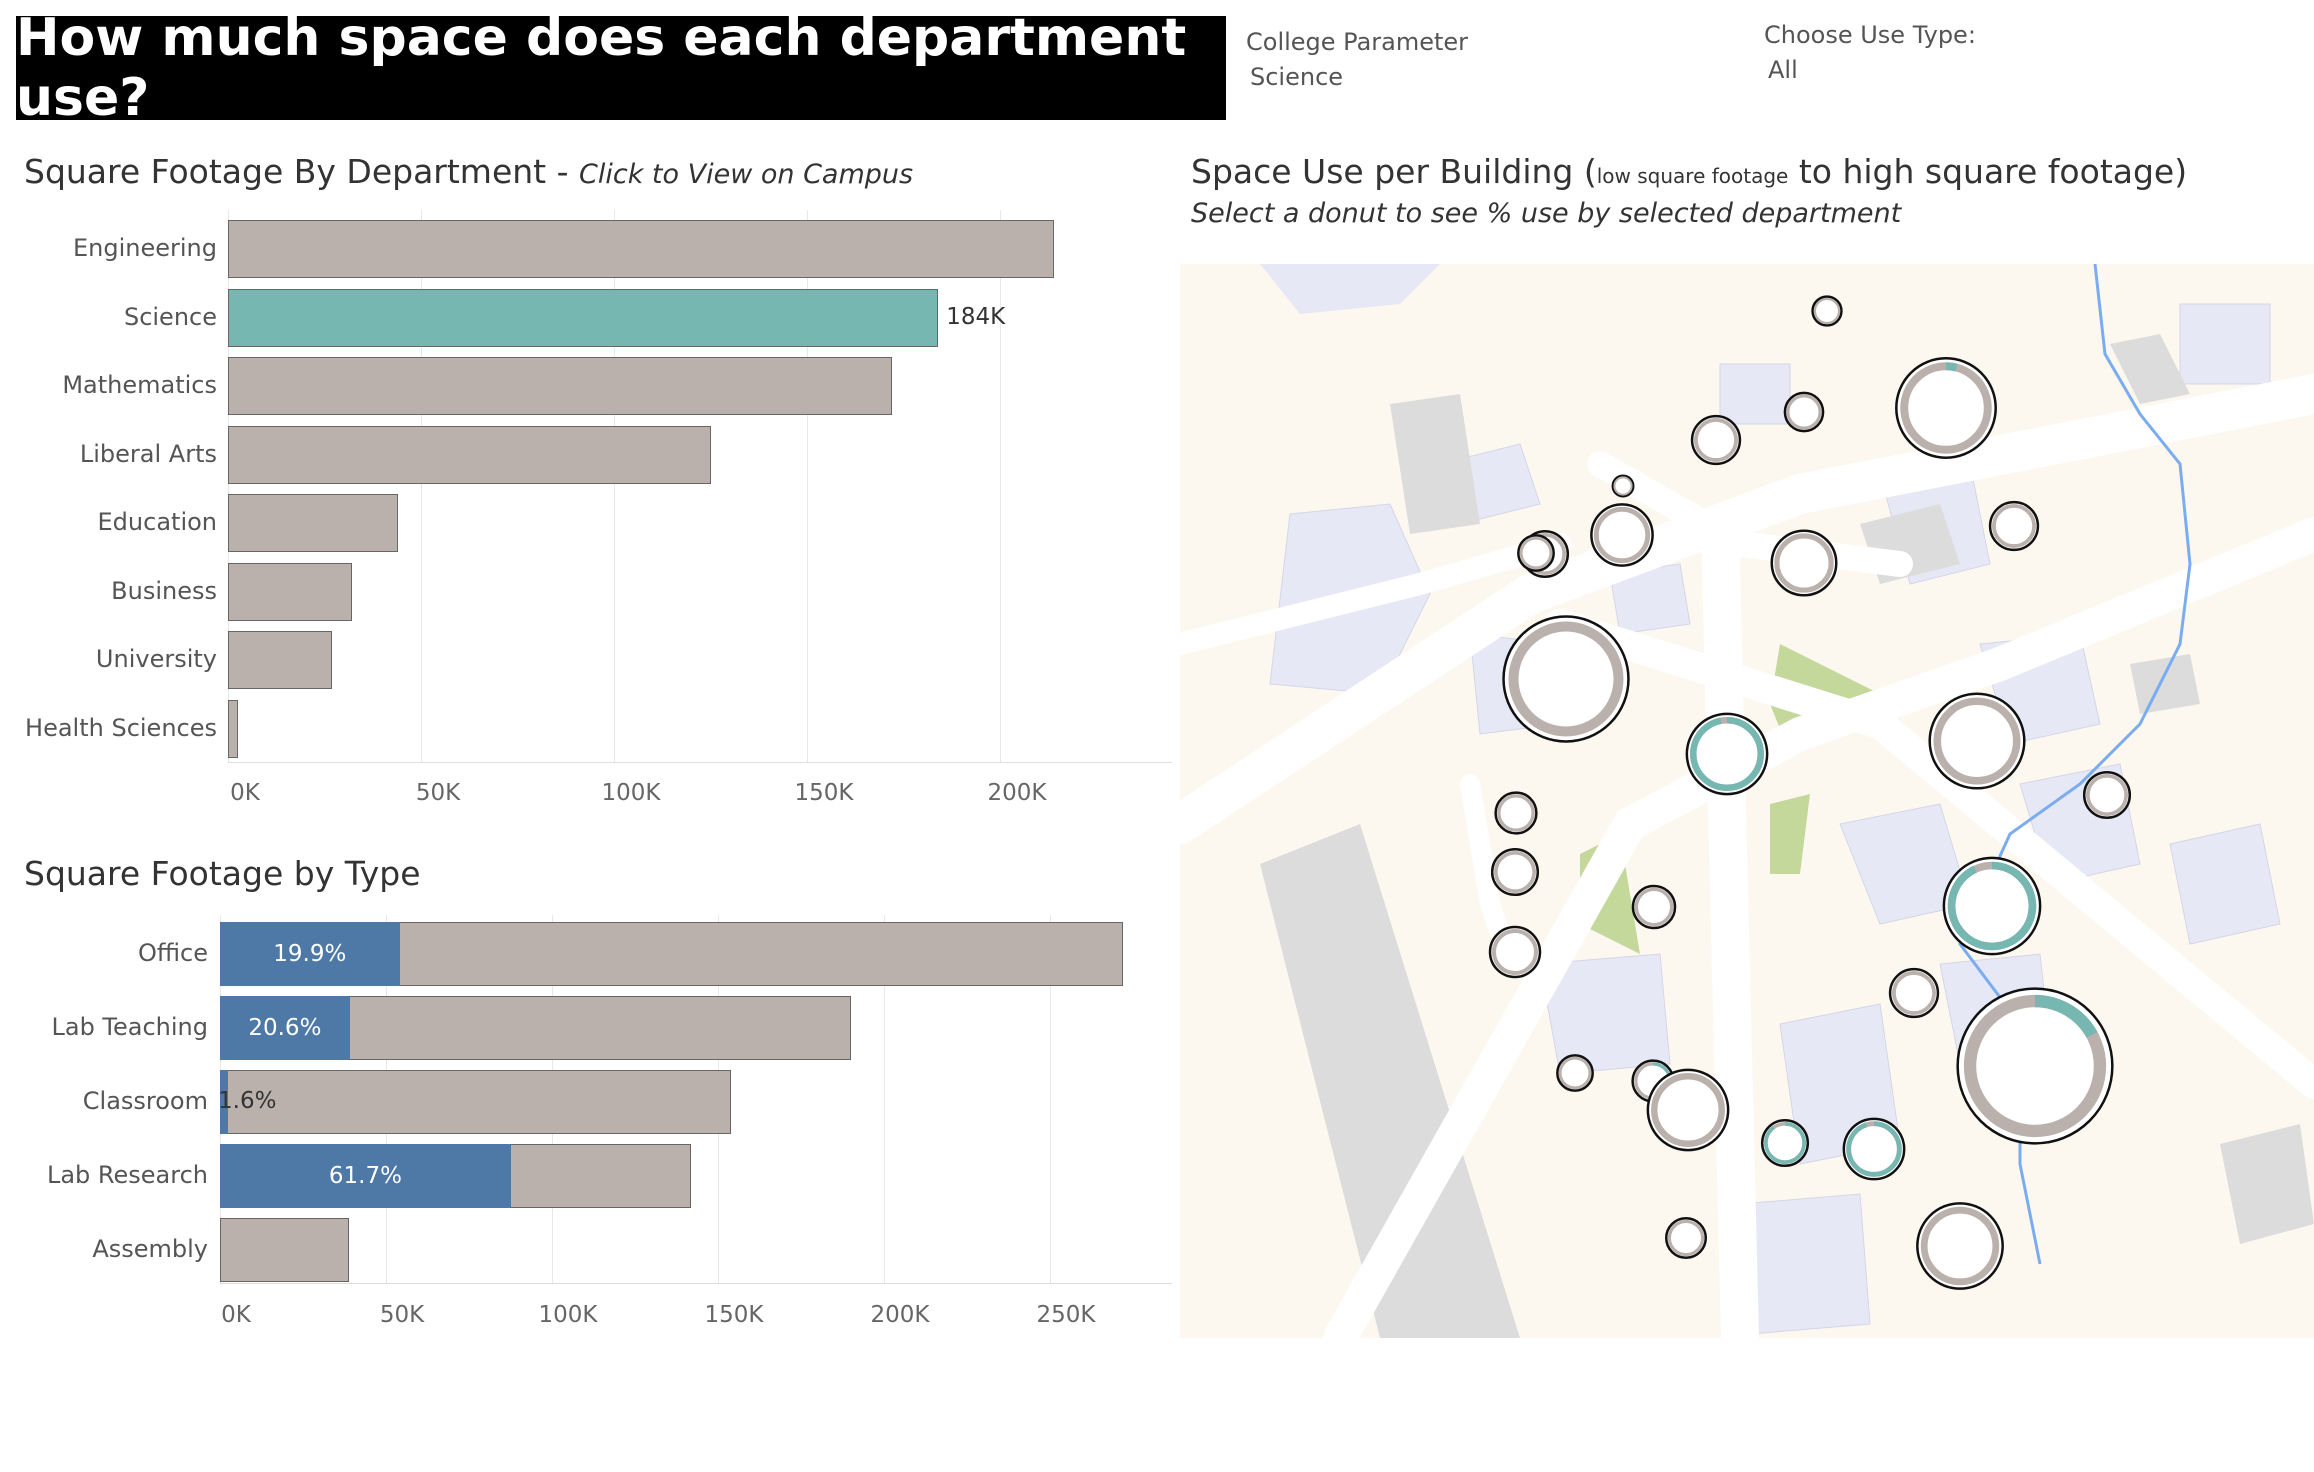 This screenshot has height=1472, width=2314. Describe the element at coordinates (1783, 70) in the screenshot. I see `use-type-select: All` at that location.